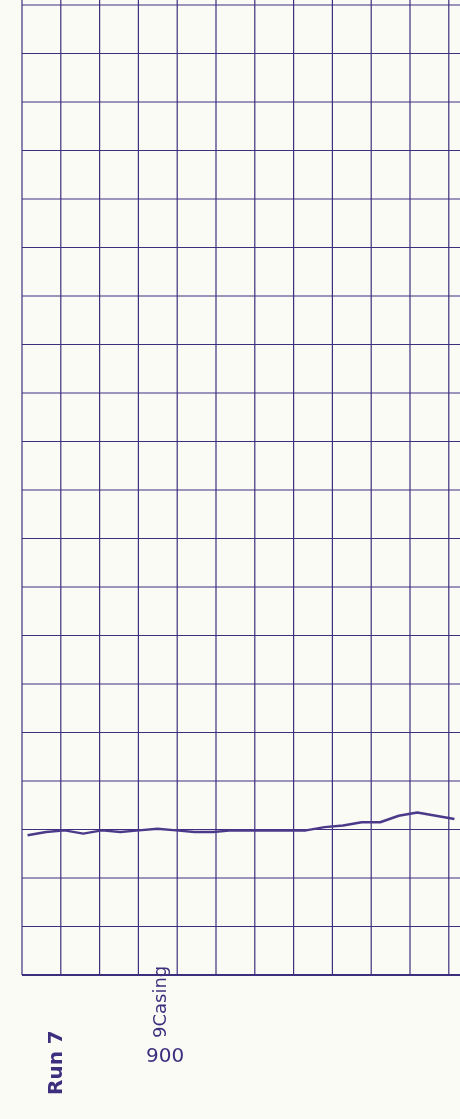 This screenshot has height=1119, width=460. I want to click on text: Run 7, so click(55, 1062).